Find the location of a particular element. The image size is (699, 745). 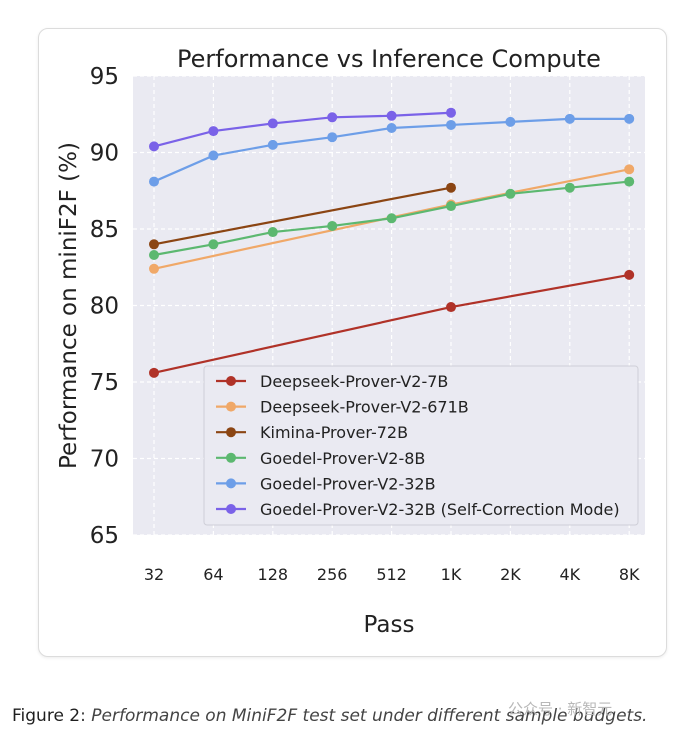

y-tick-label: 85 is located at coordinates (104, 230).